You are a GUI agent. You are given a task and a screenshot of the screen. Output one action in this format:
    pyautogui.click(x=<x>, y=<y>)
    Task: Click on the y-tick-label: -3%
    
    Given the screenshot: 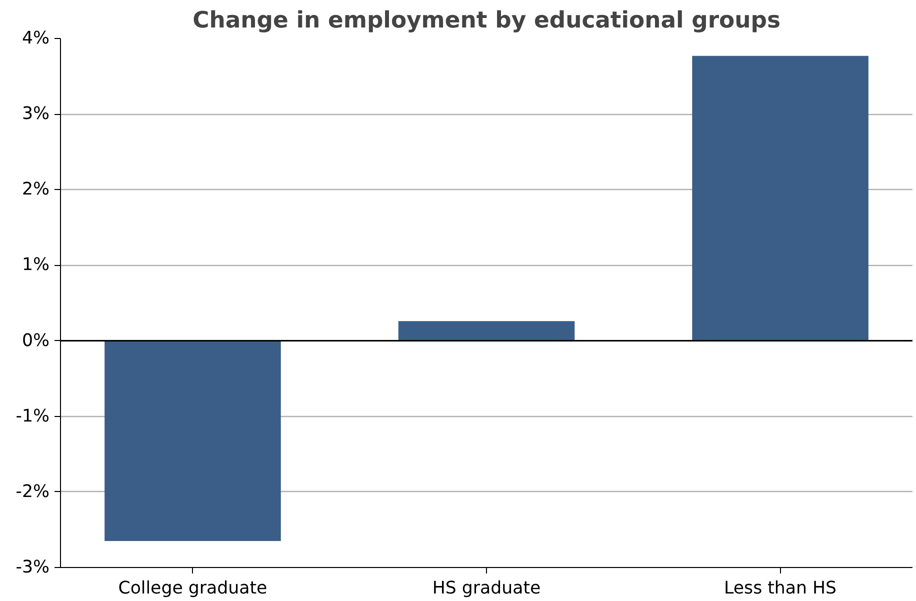 What is the action you would take?
    pyautogui.click(x=33, y=568)
    